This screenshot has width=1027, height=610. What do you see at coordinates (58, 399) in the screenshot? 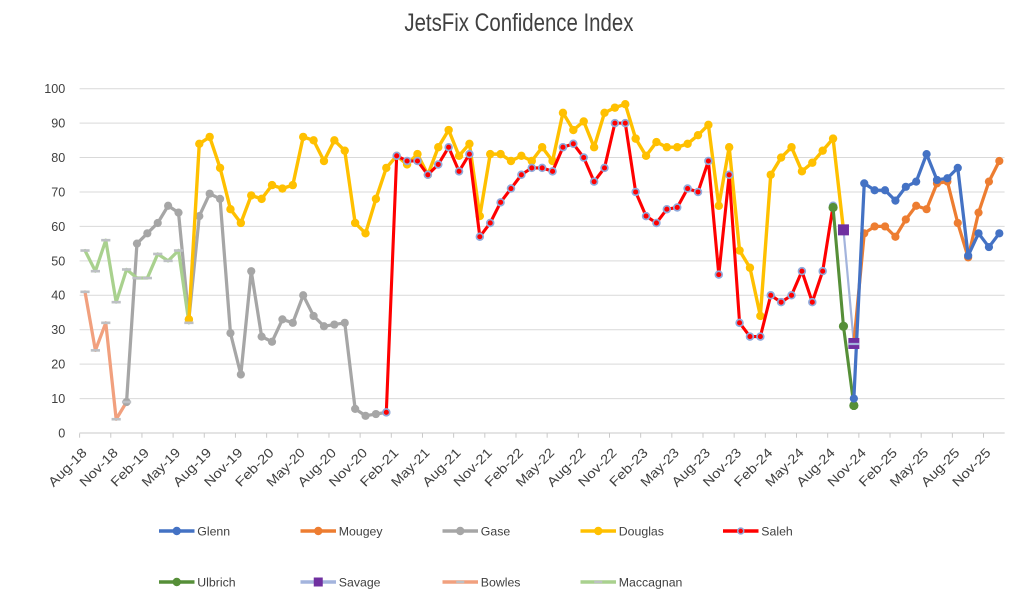
I see `svg-text: 10` at bounding box center [58, 399].